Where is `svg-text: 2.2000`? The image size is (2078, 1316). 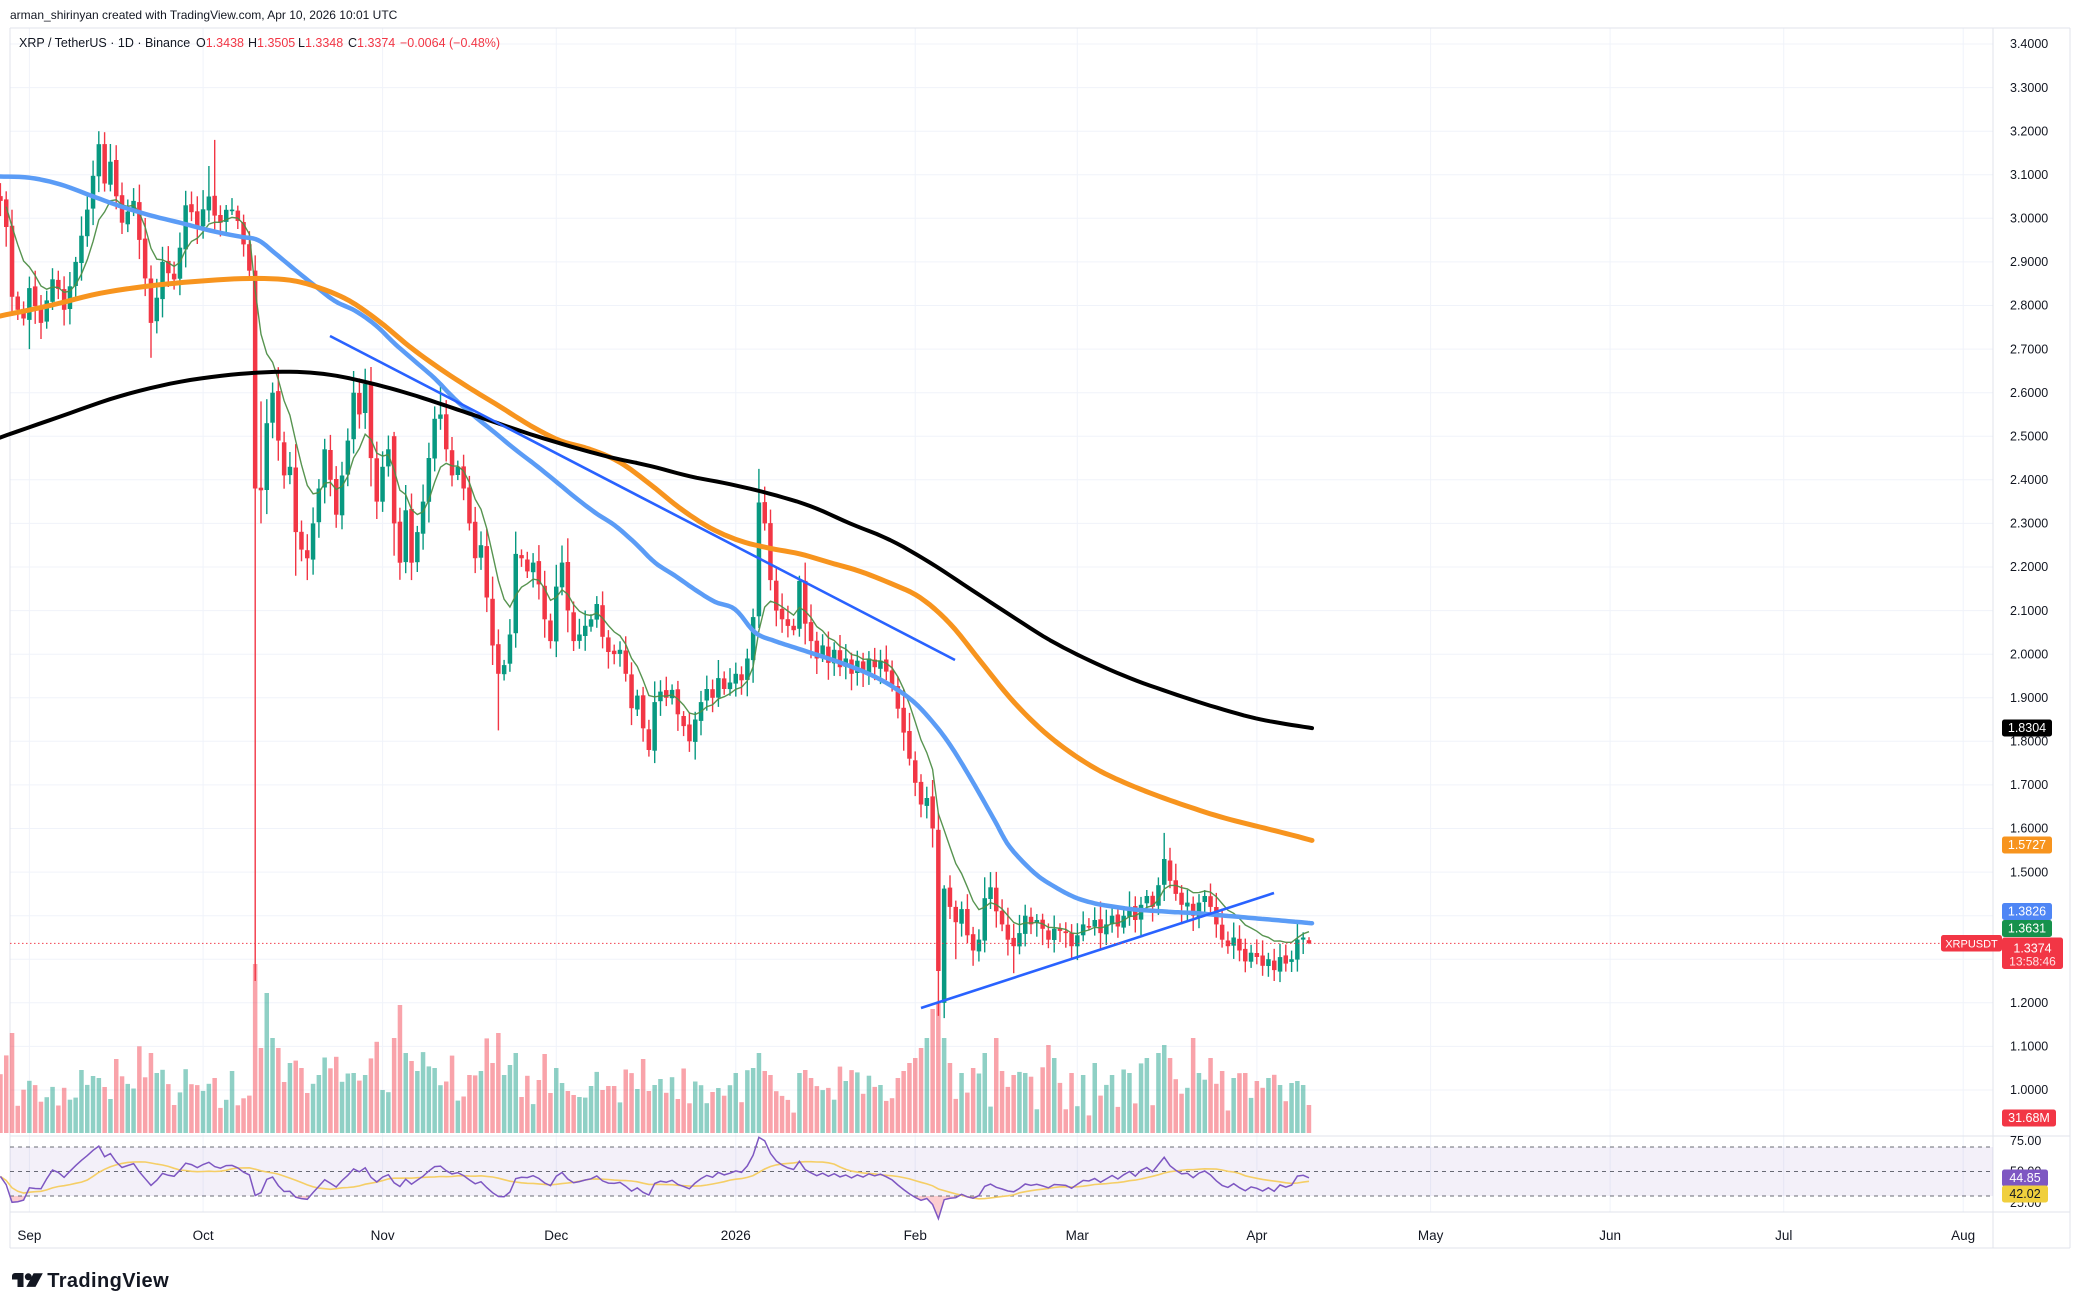 svg-text: 2.2000 is located at coordinates (2029, 567).